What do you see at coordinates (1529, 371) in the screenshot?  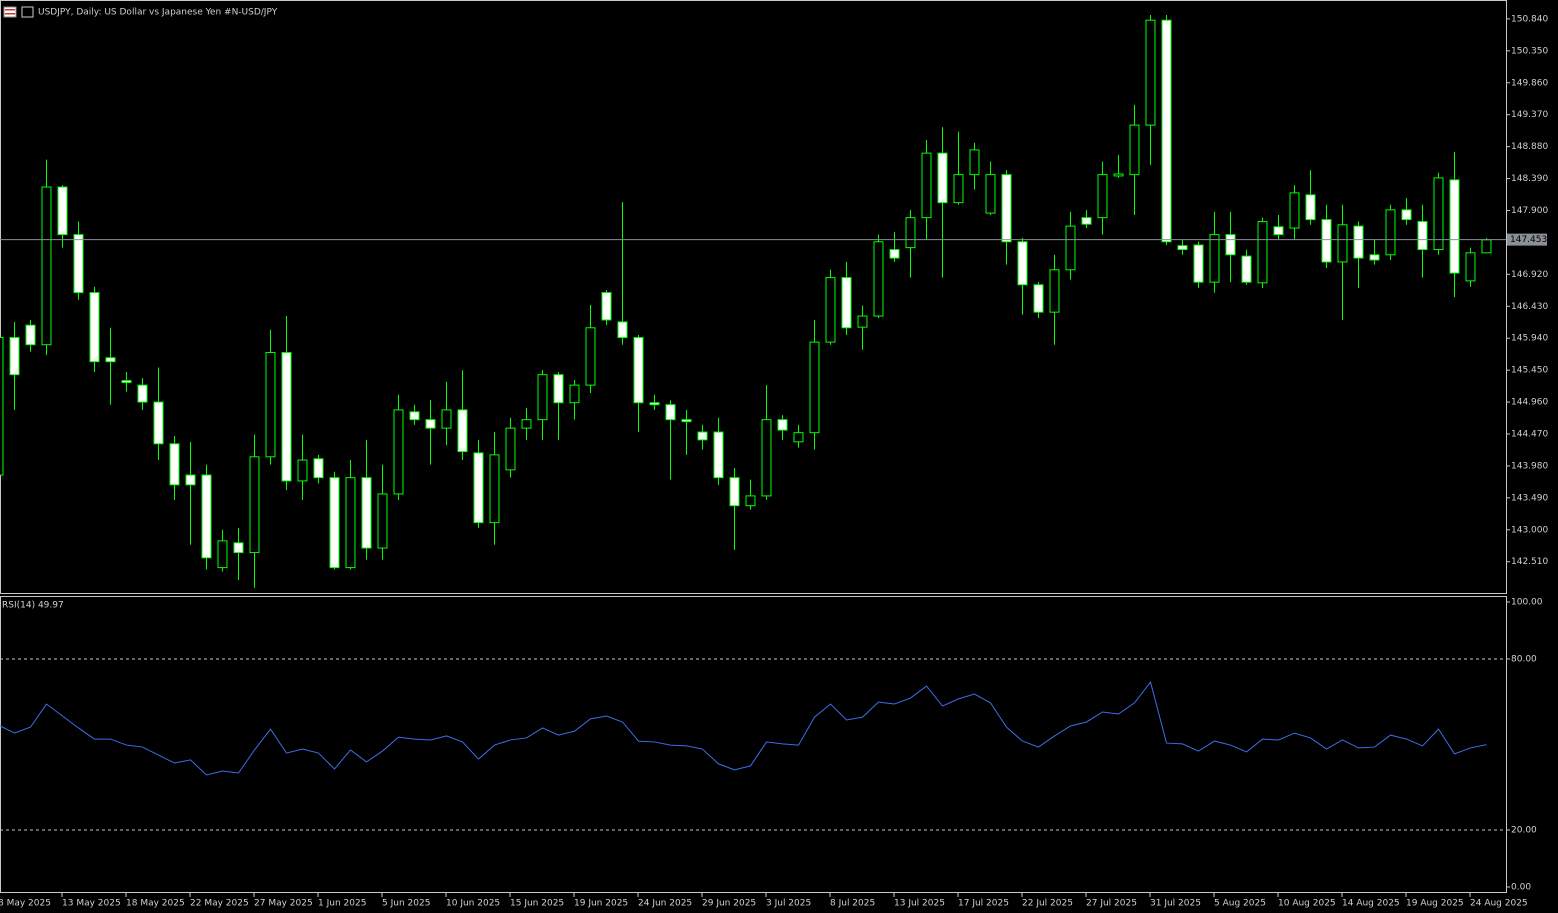 I see `y-tick-label: 145.450` at bounding box center [1529, 371].